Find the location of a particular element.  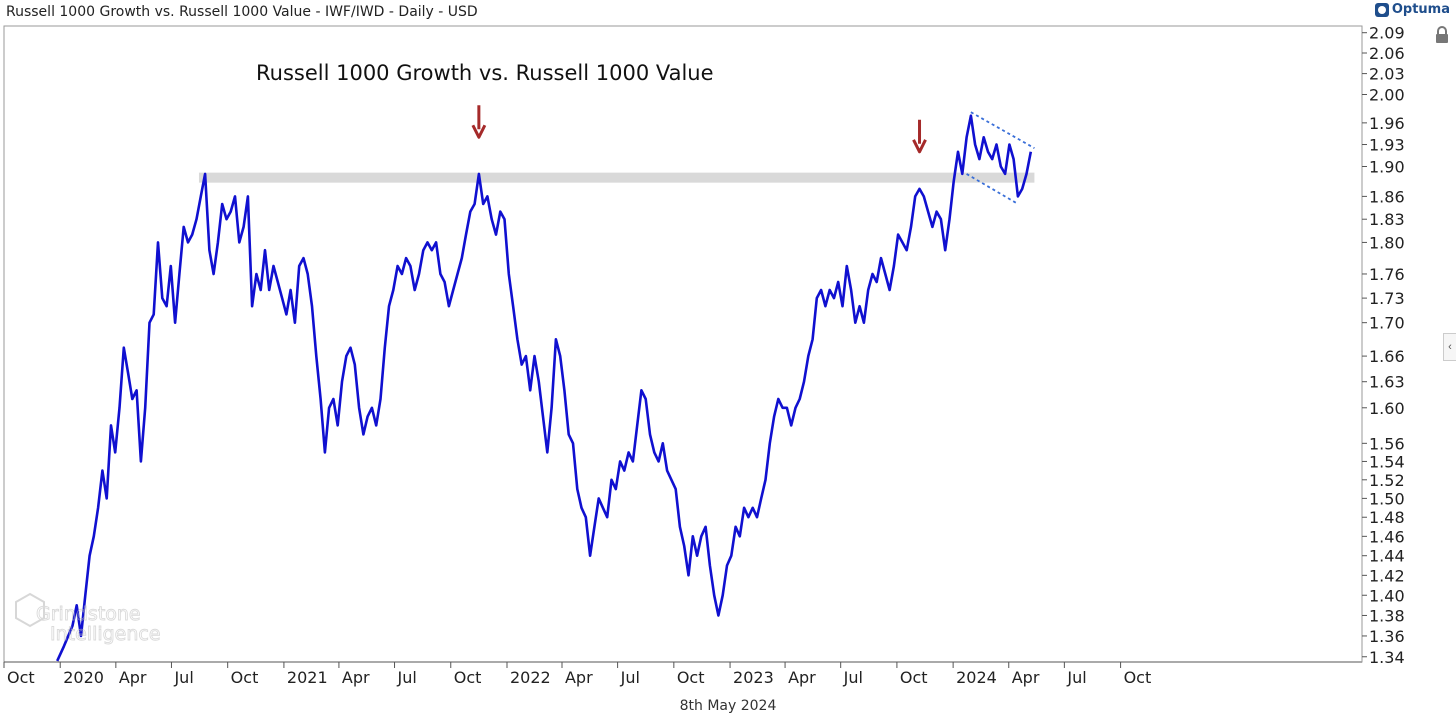

y-tick-label: 1.66 is located at coordinates (1387, 356).